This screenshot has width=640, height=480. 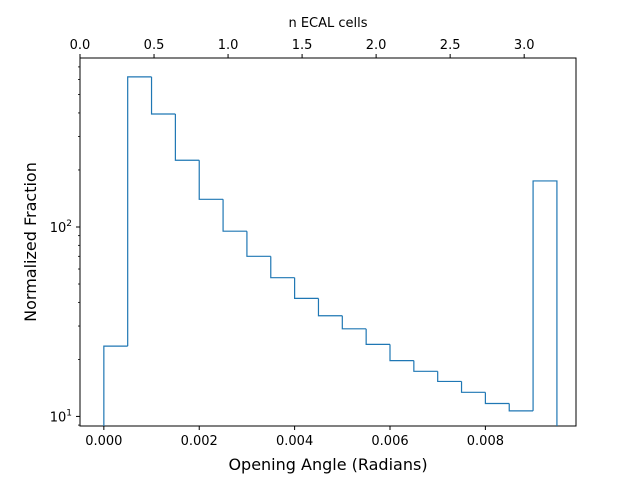 What do you see at coordinates (524, 45) in the screenshot?
I see `x2-tick-label: 3.0` at bounding box center [524, 45].